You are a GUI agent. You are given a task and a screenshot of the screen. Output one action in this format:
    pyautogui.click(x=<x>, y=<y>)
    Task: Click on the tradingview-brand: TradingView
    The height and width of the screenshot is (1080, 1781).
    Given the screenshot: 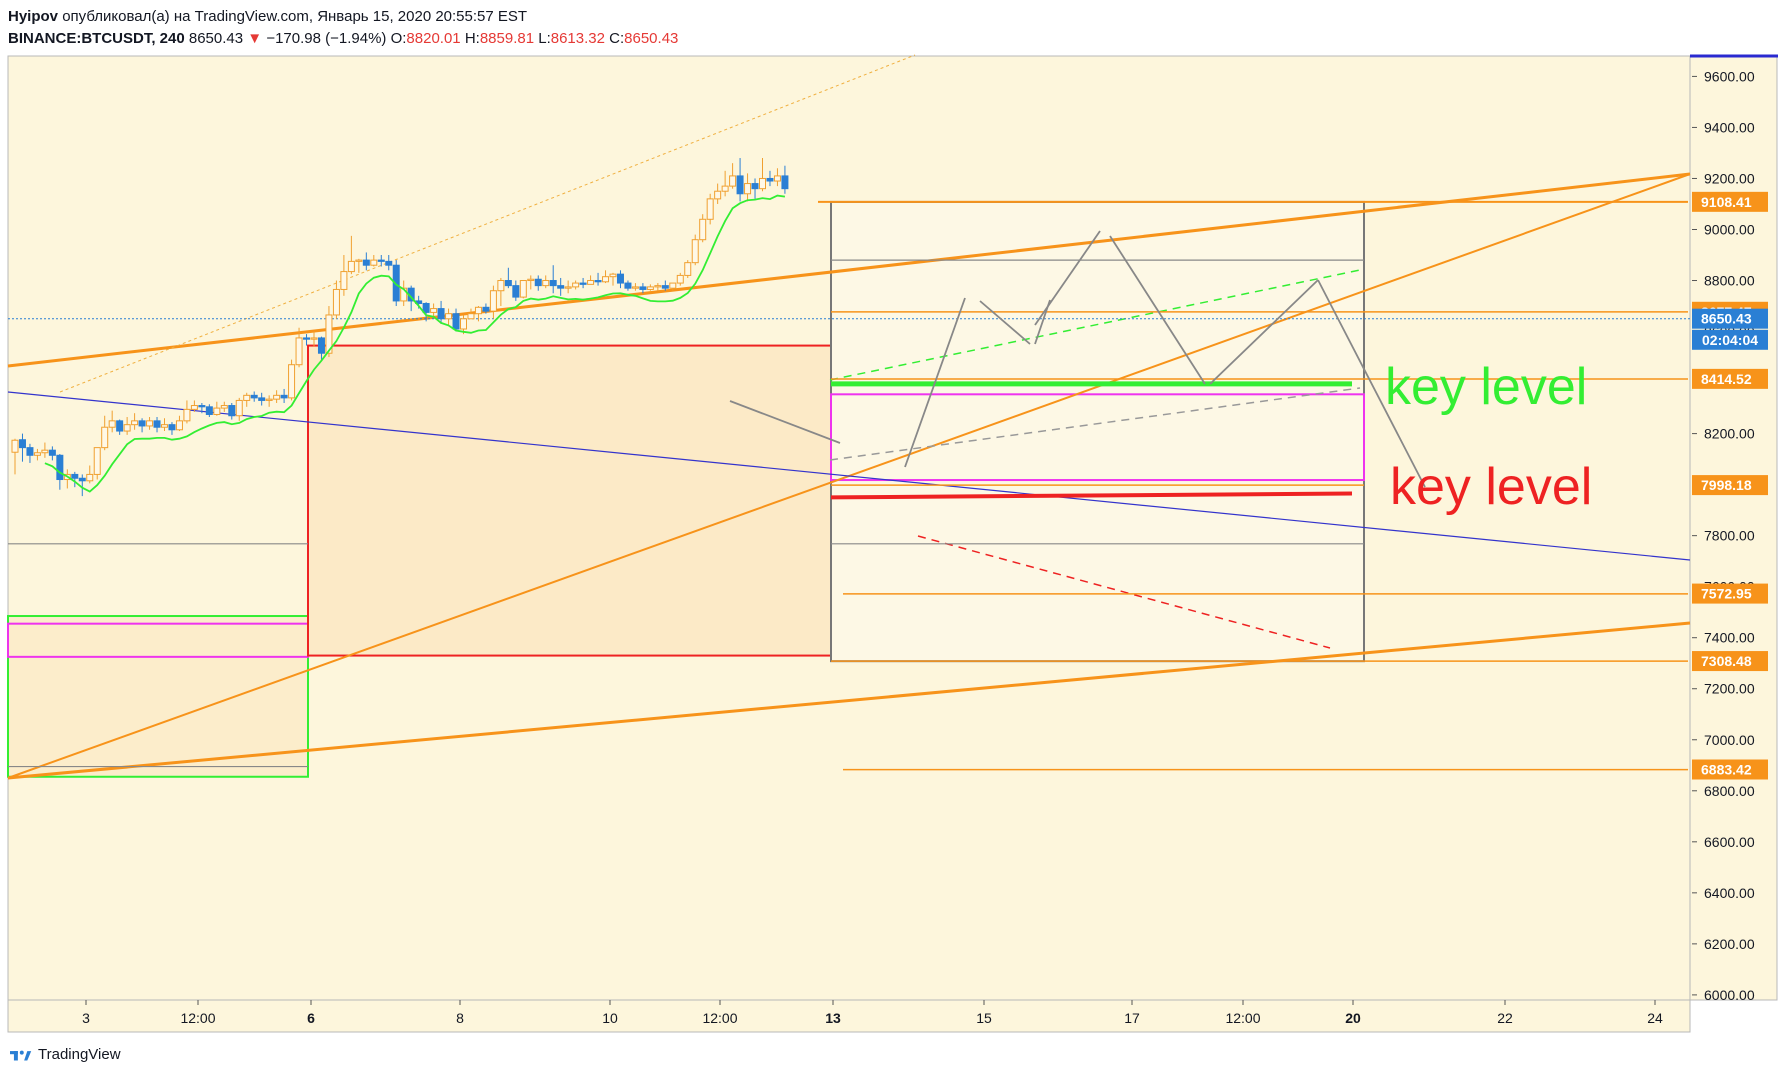 What is the action you would take?
    pyautogui.click(x=79, y=1054)
    